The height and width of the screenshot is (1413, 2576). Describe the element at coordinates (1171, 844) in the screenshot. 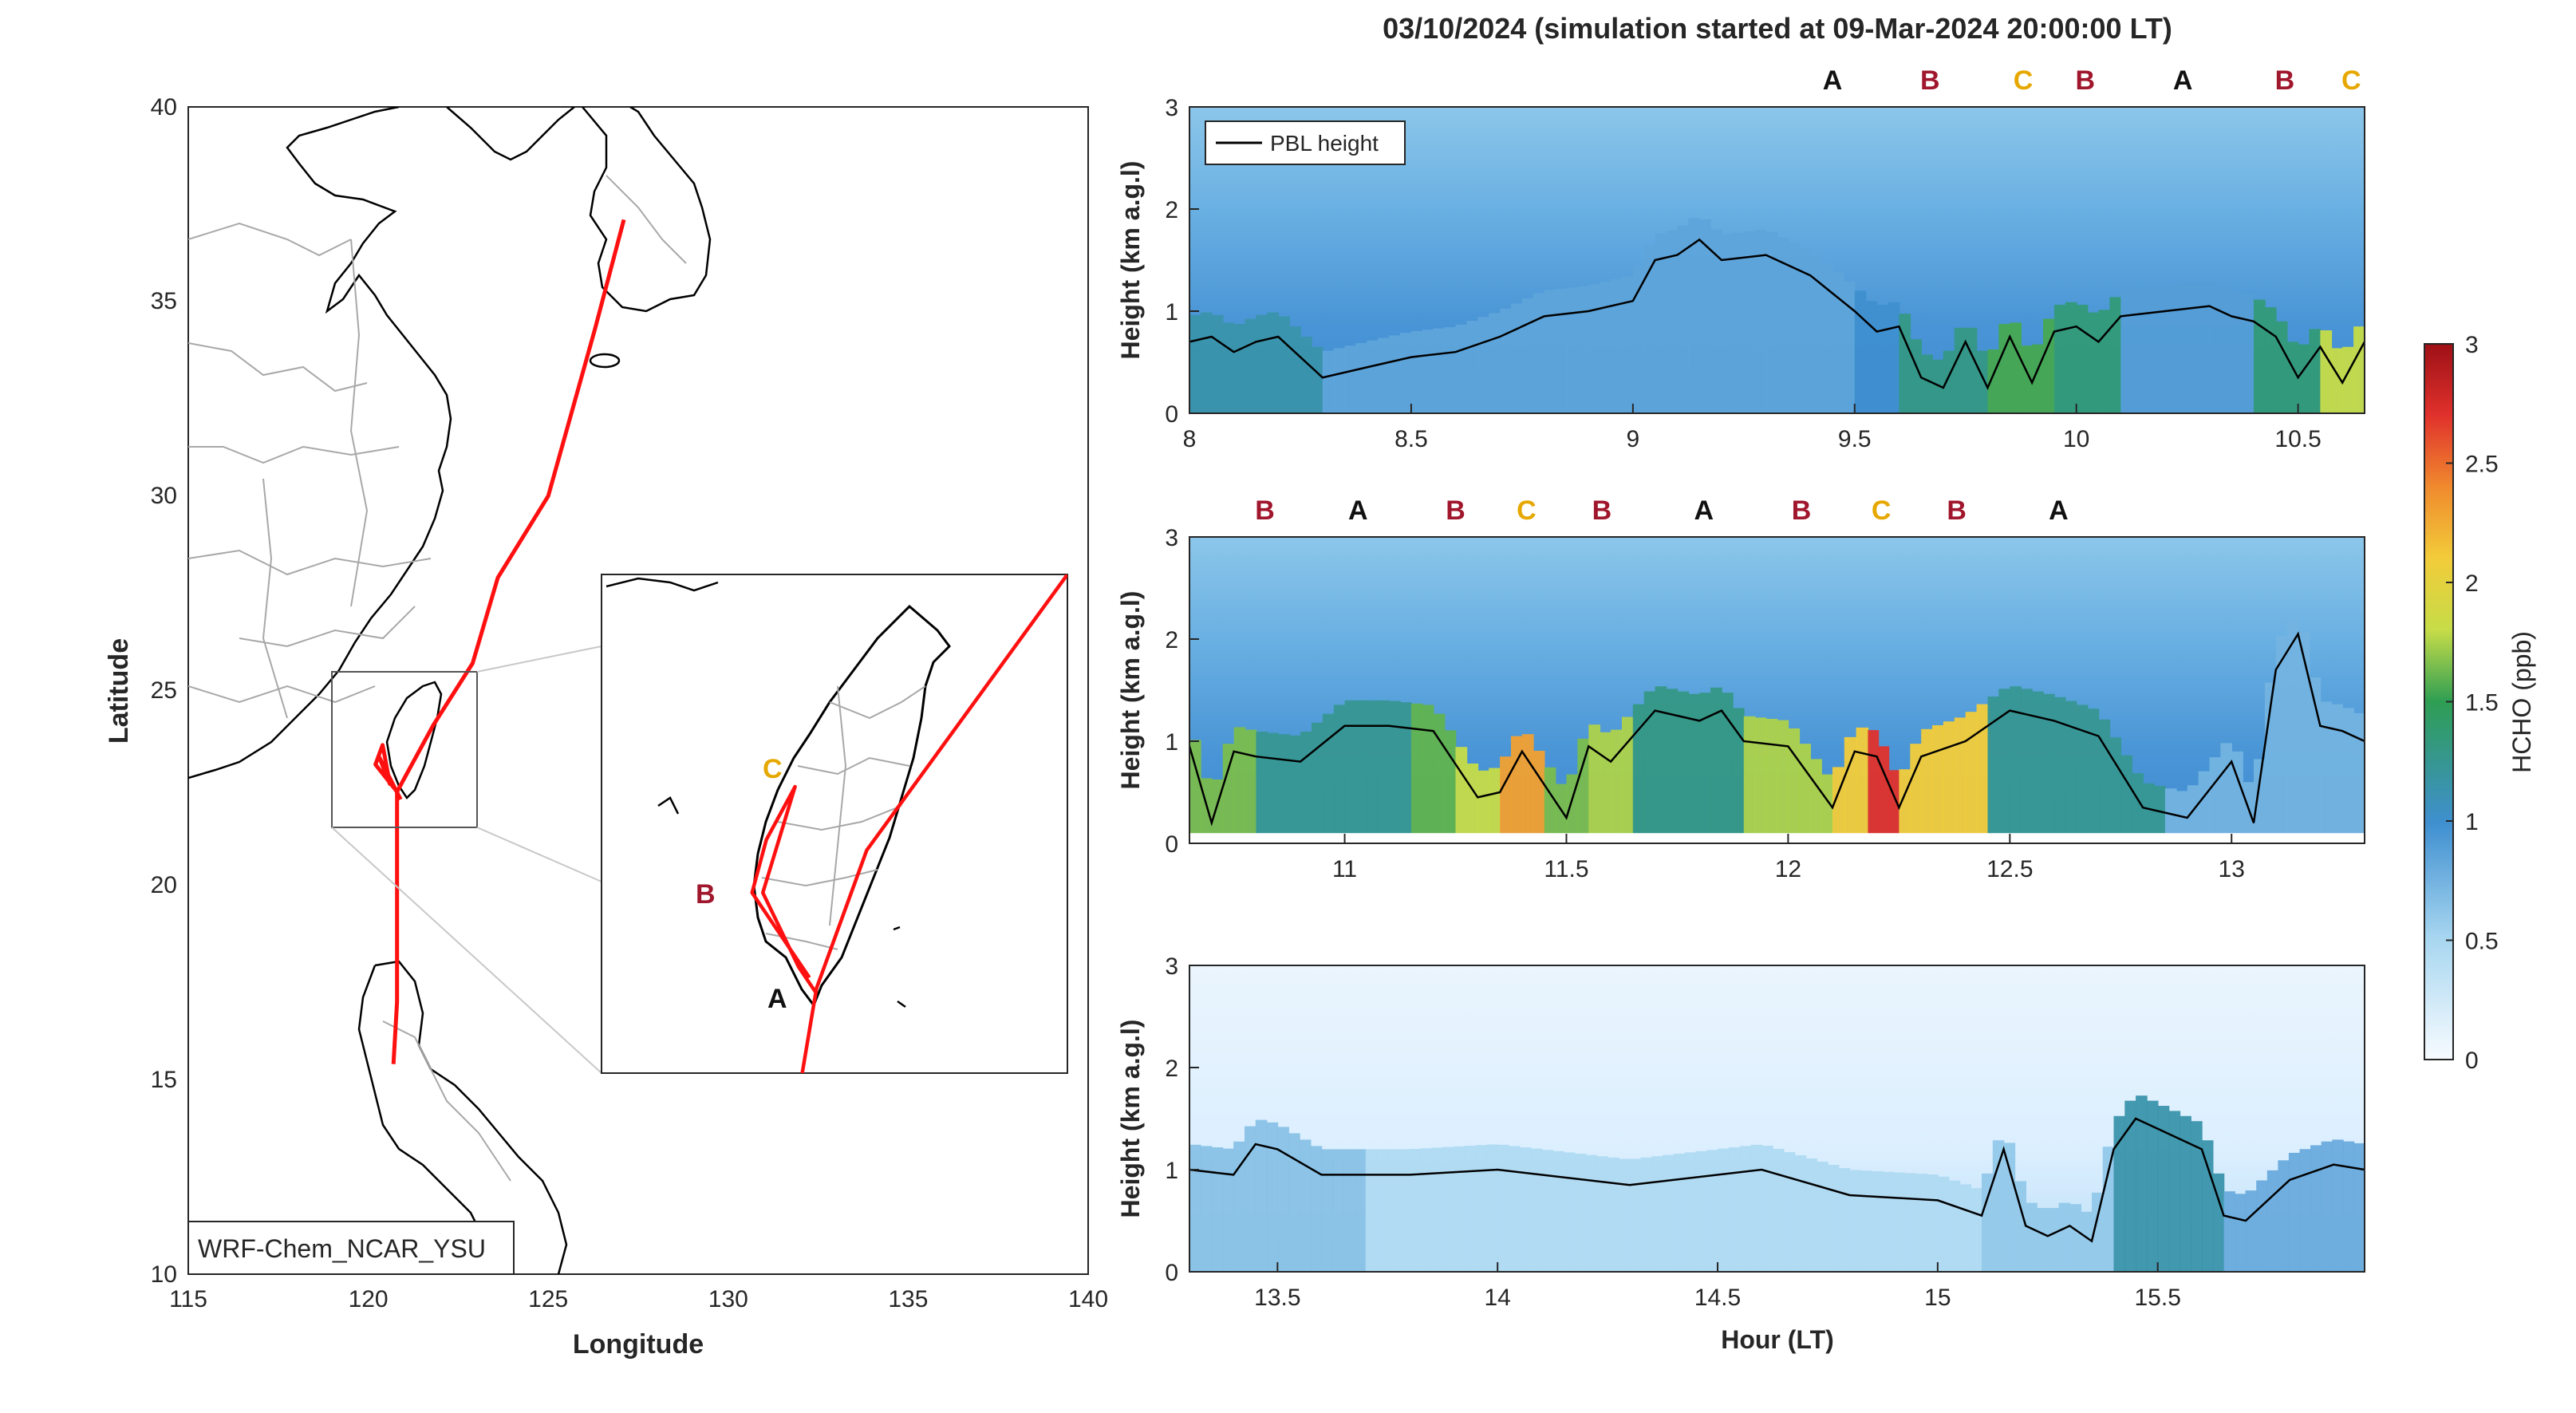

I see `y-tick-label: 0` at that location.